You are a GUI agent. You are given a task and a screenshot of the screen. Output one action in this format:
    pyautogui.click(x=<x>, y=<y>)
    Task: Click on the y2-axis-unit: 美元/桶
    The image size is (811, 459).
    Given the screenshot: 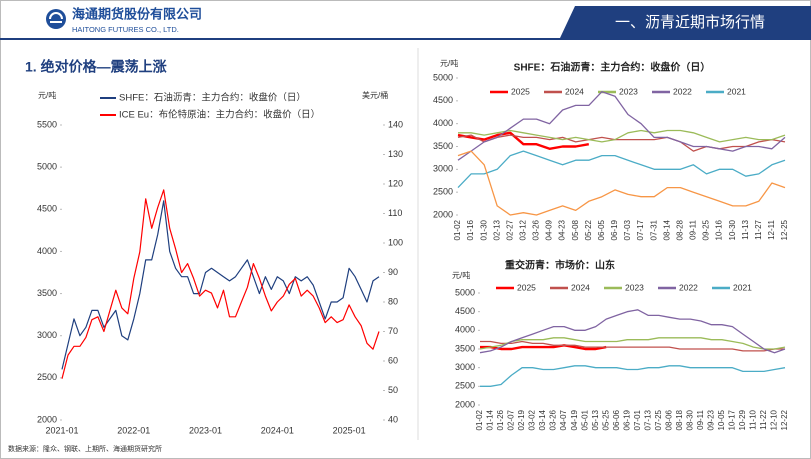 What is the action you would take?
    pyautogui.click(x=375, y=95)
    